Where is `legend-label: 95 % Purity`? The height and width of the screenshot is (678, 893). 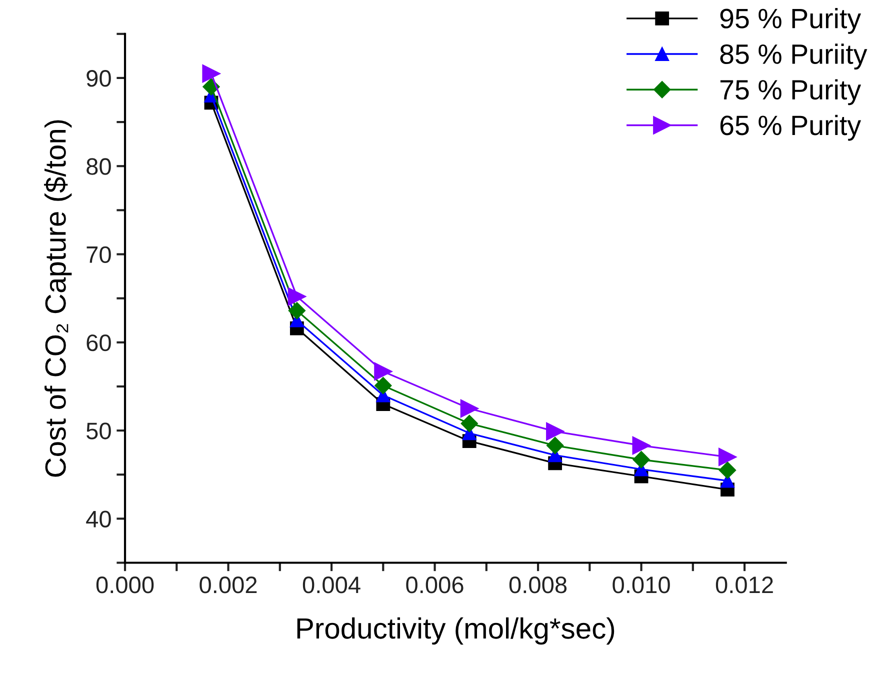
legend-label: 95 % Purity is located at coordinates (791, 21).